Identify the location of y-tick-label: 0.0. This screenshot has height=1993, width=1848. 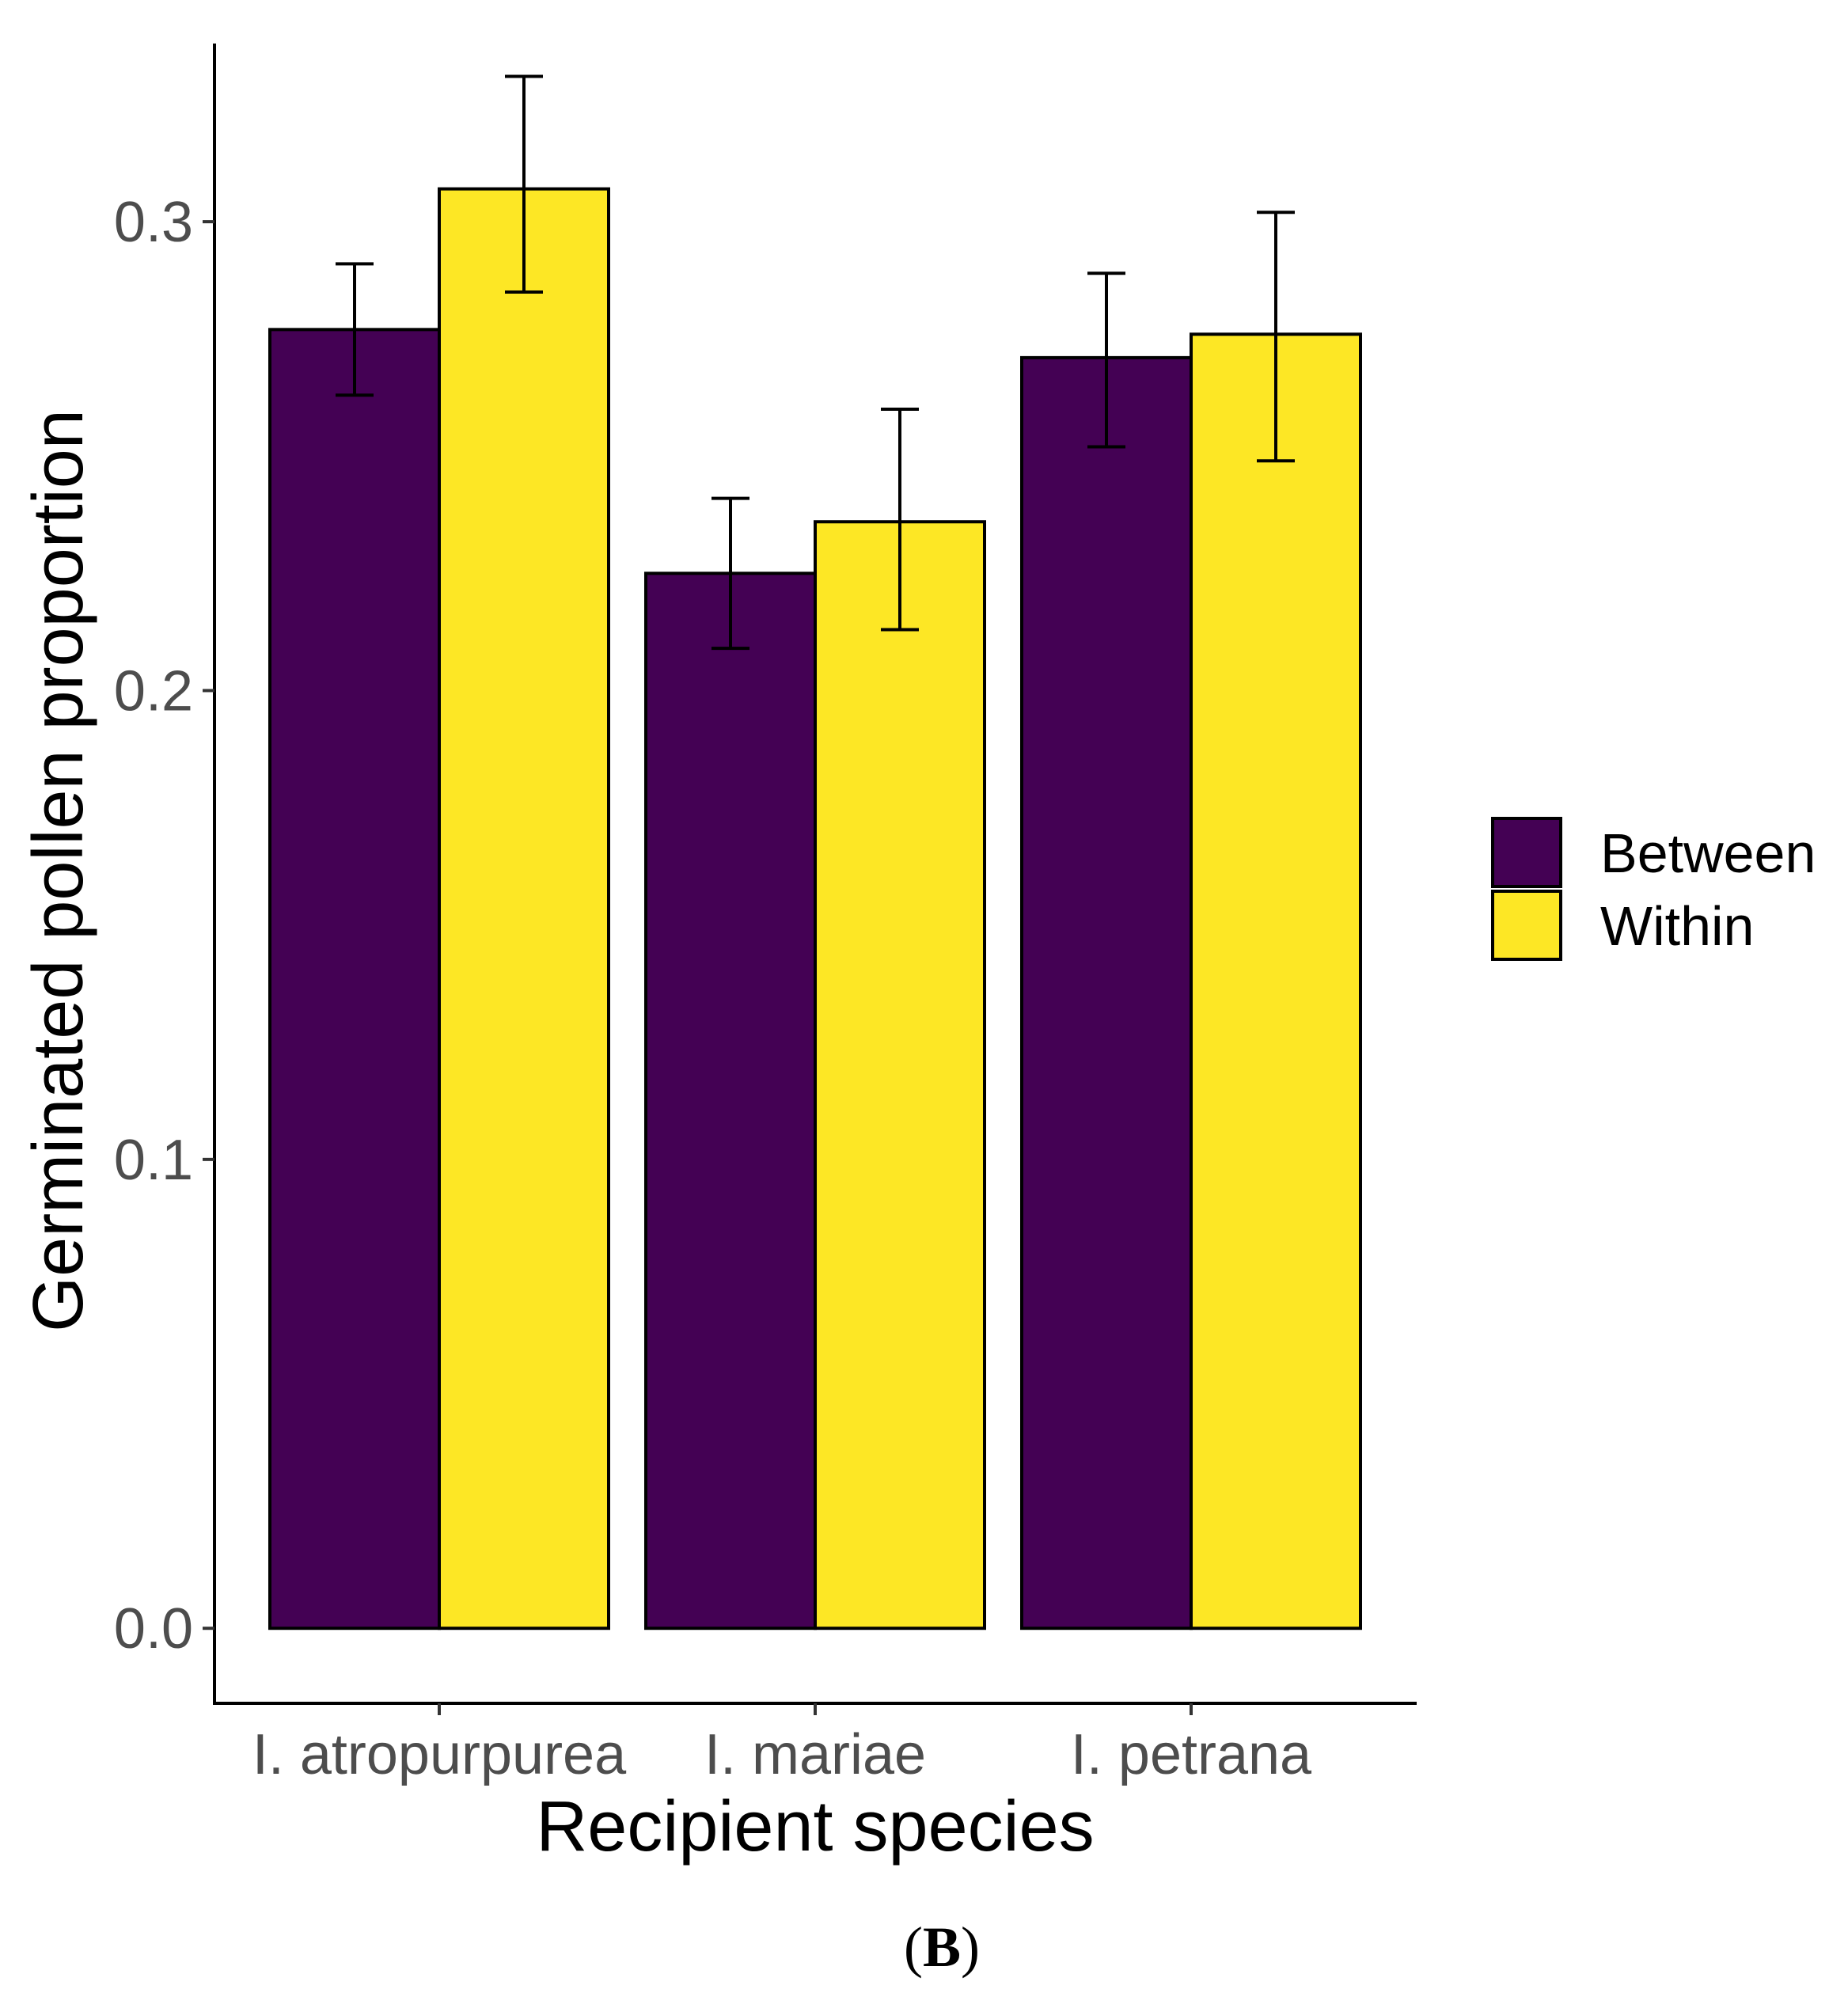
(153, 1629).